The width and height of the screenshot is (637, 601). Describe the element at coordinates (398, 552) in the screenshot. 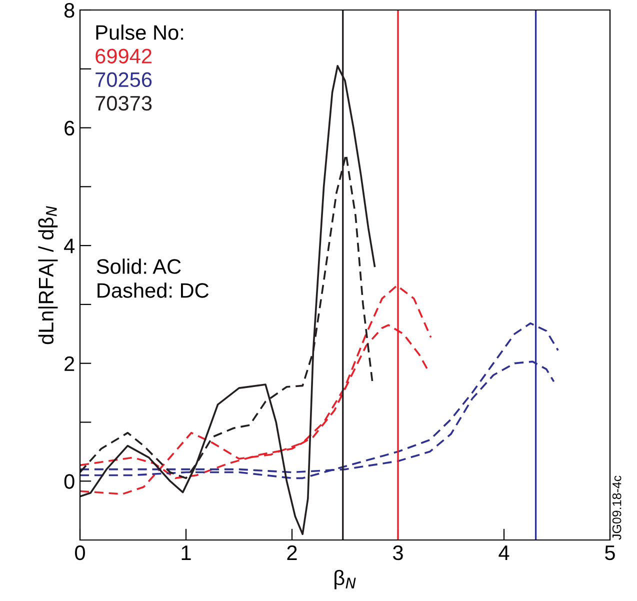

I see `x-tick-label: 3` at that location.